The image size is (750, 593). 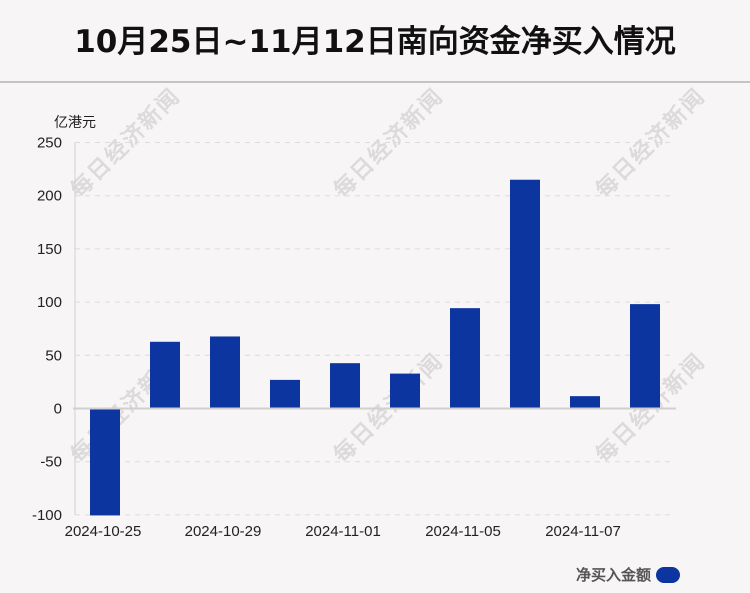 What do you see at coordinates (58, 409) in the screenshot?
I see `y-tick-label: 0` at bounding box center [58, 409].